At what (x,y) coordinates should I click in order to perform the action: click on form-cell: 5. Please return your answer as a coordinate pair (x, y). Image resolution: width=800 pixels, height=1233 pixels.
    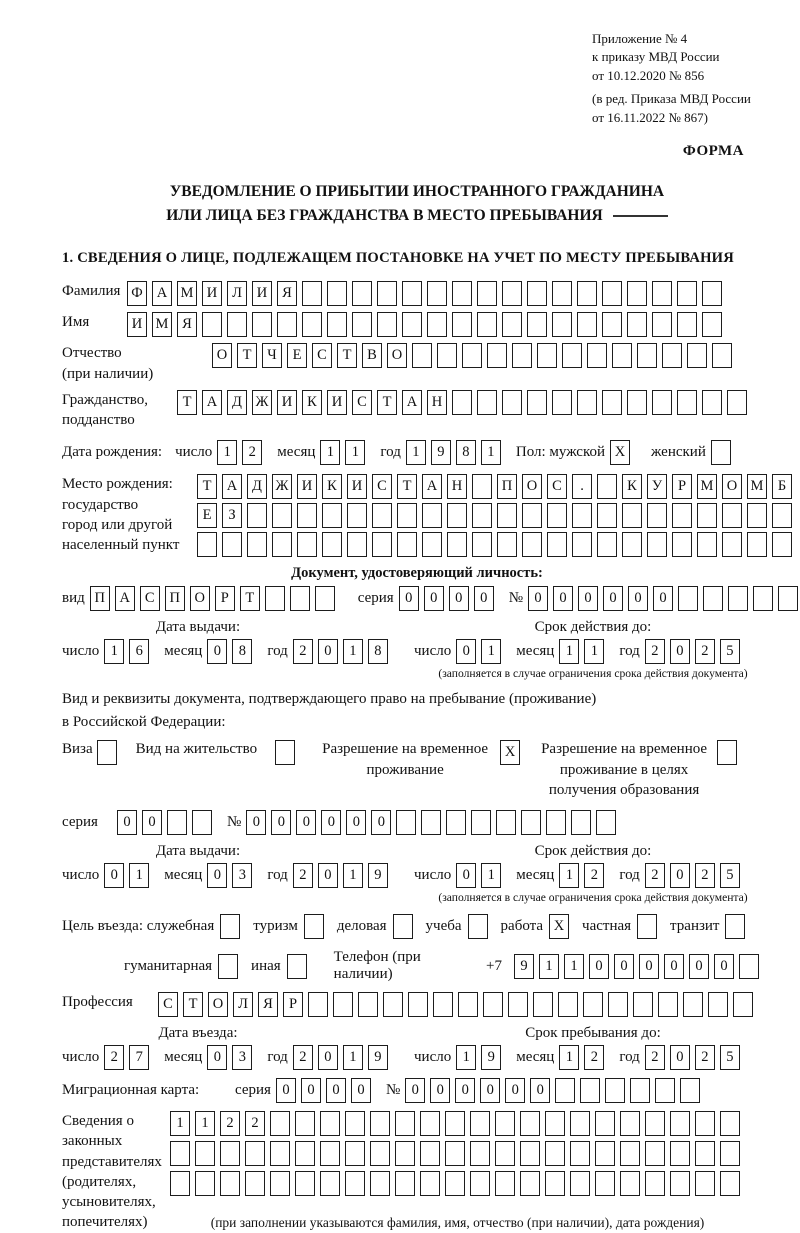
    Looking at the image, I should click on (729, 876).